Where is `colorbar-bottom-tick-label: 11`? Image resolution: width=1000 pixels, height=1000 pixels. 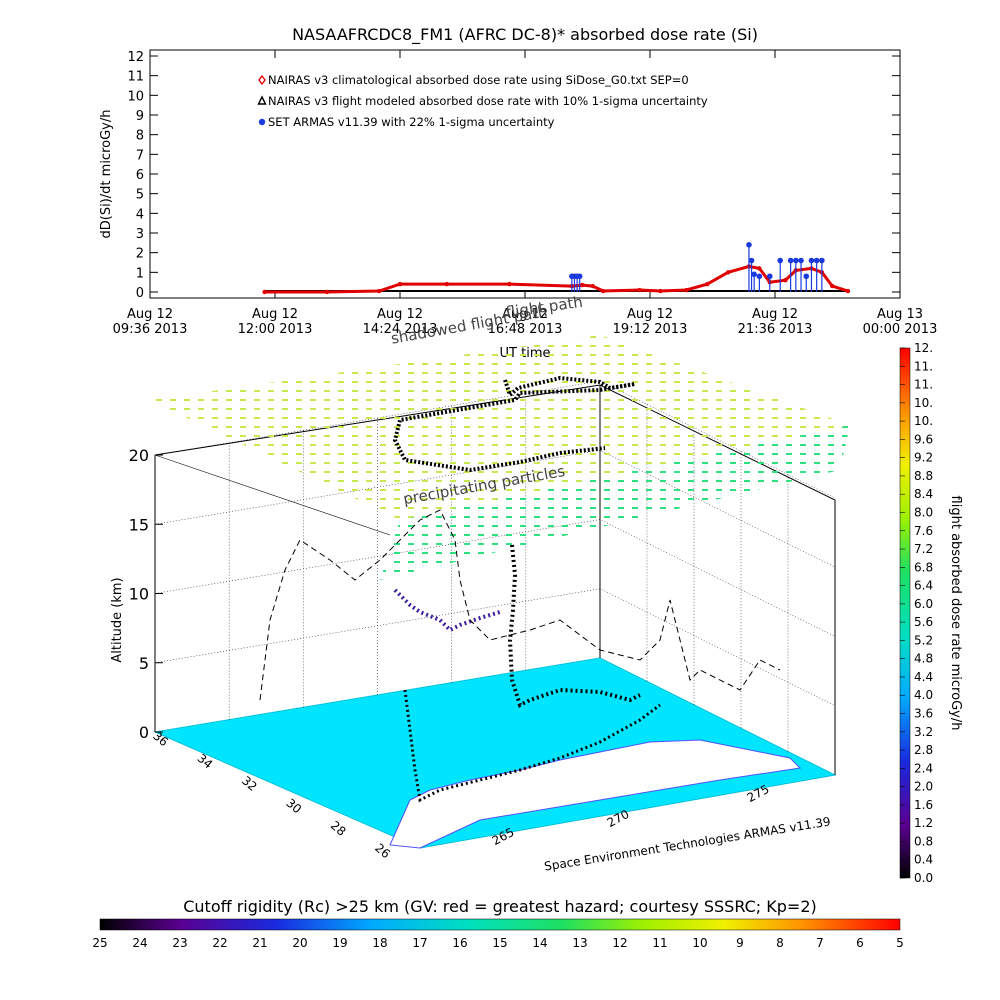
colorbar-bottom-tick-label: 11 is located at coordinates (659, 943).